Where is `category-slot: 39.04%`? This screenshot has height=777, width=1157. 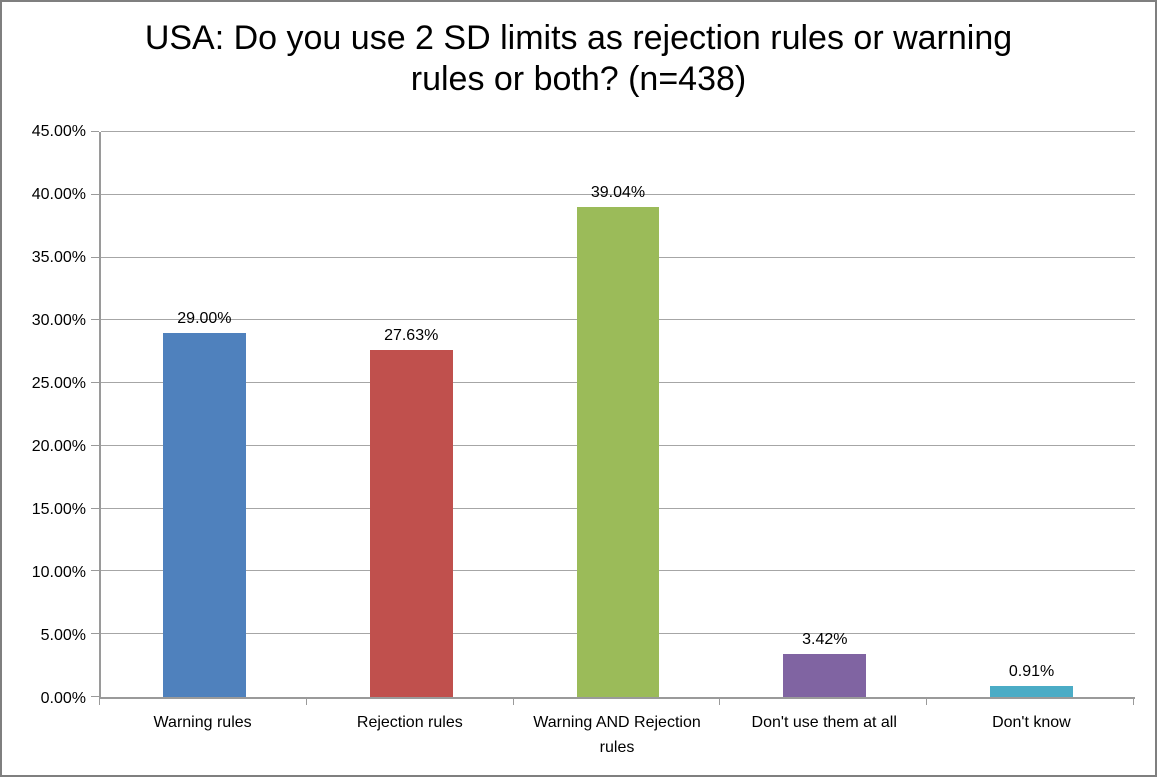
category-slot: 39.04% is located at coordinates (618, 414).